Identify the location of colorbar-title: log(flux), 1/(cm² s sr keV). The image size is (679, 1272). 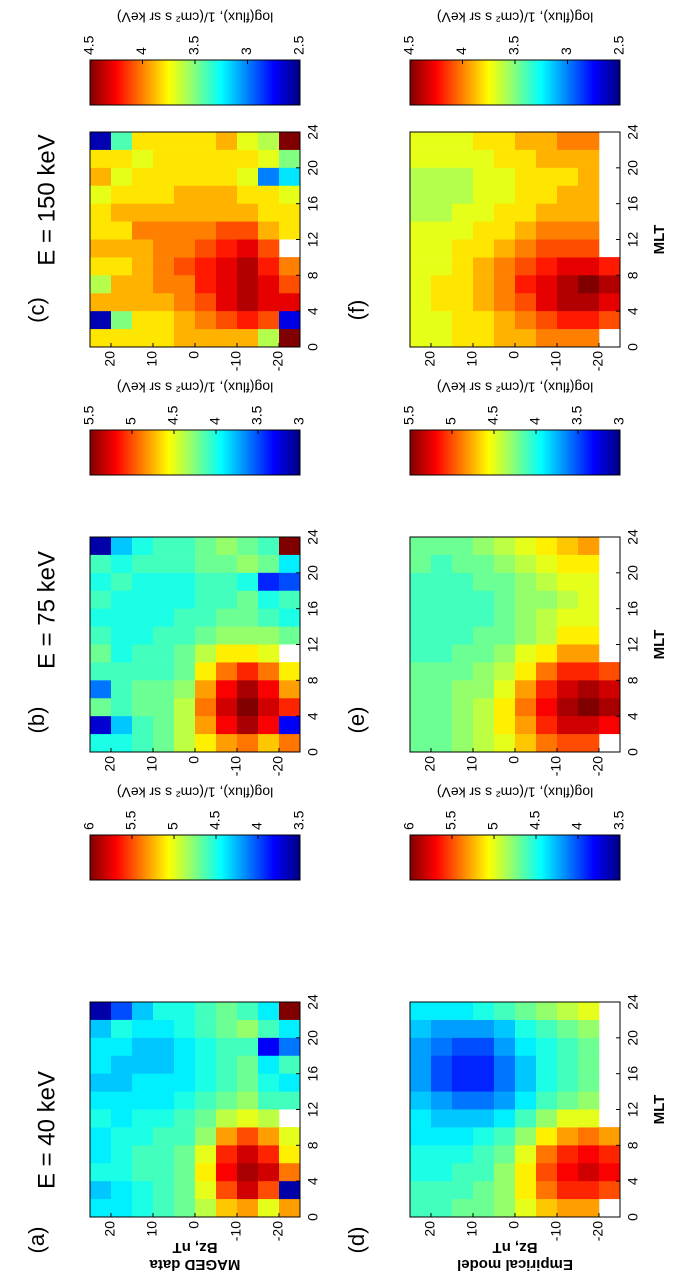
(515, 17).